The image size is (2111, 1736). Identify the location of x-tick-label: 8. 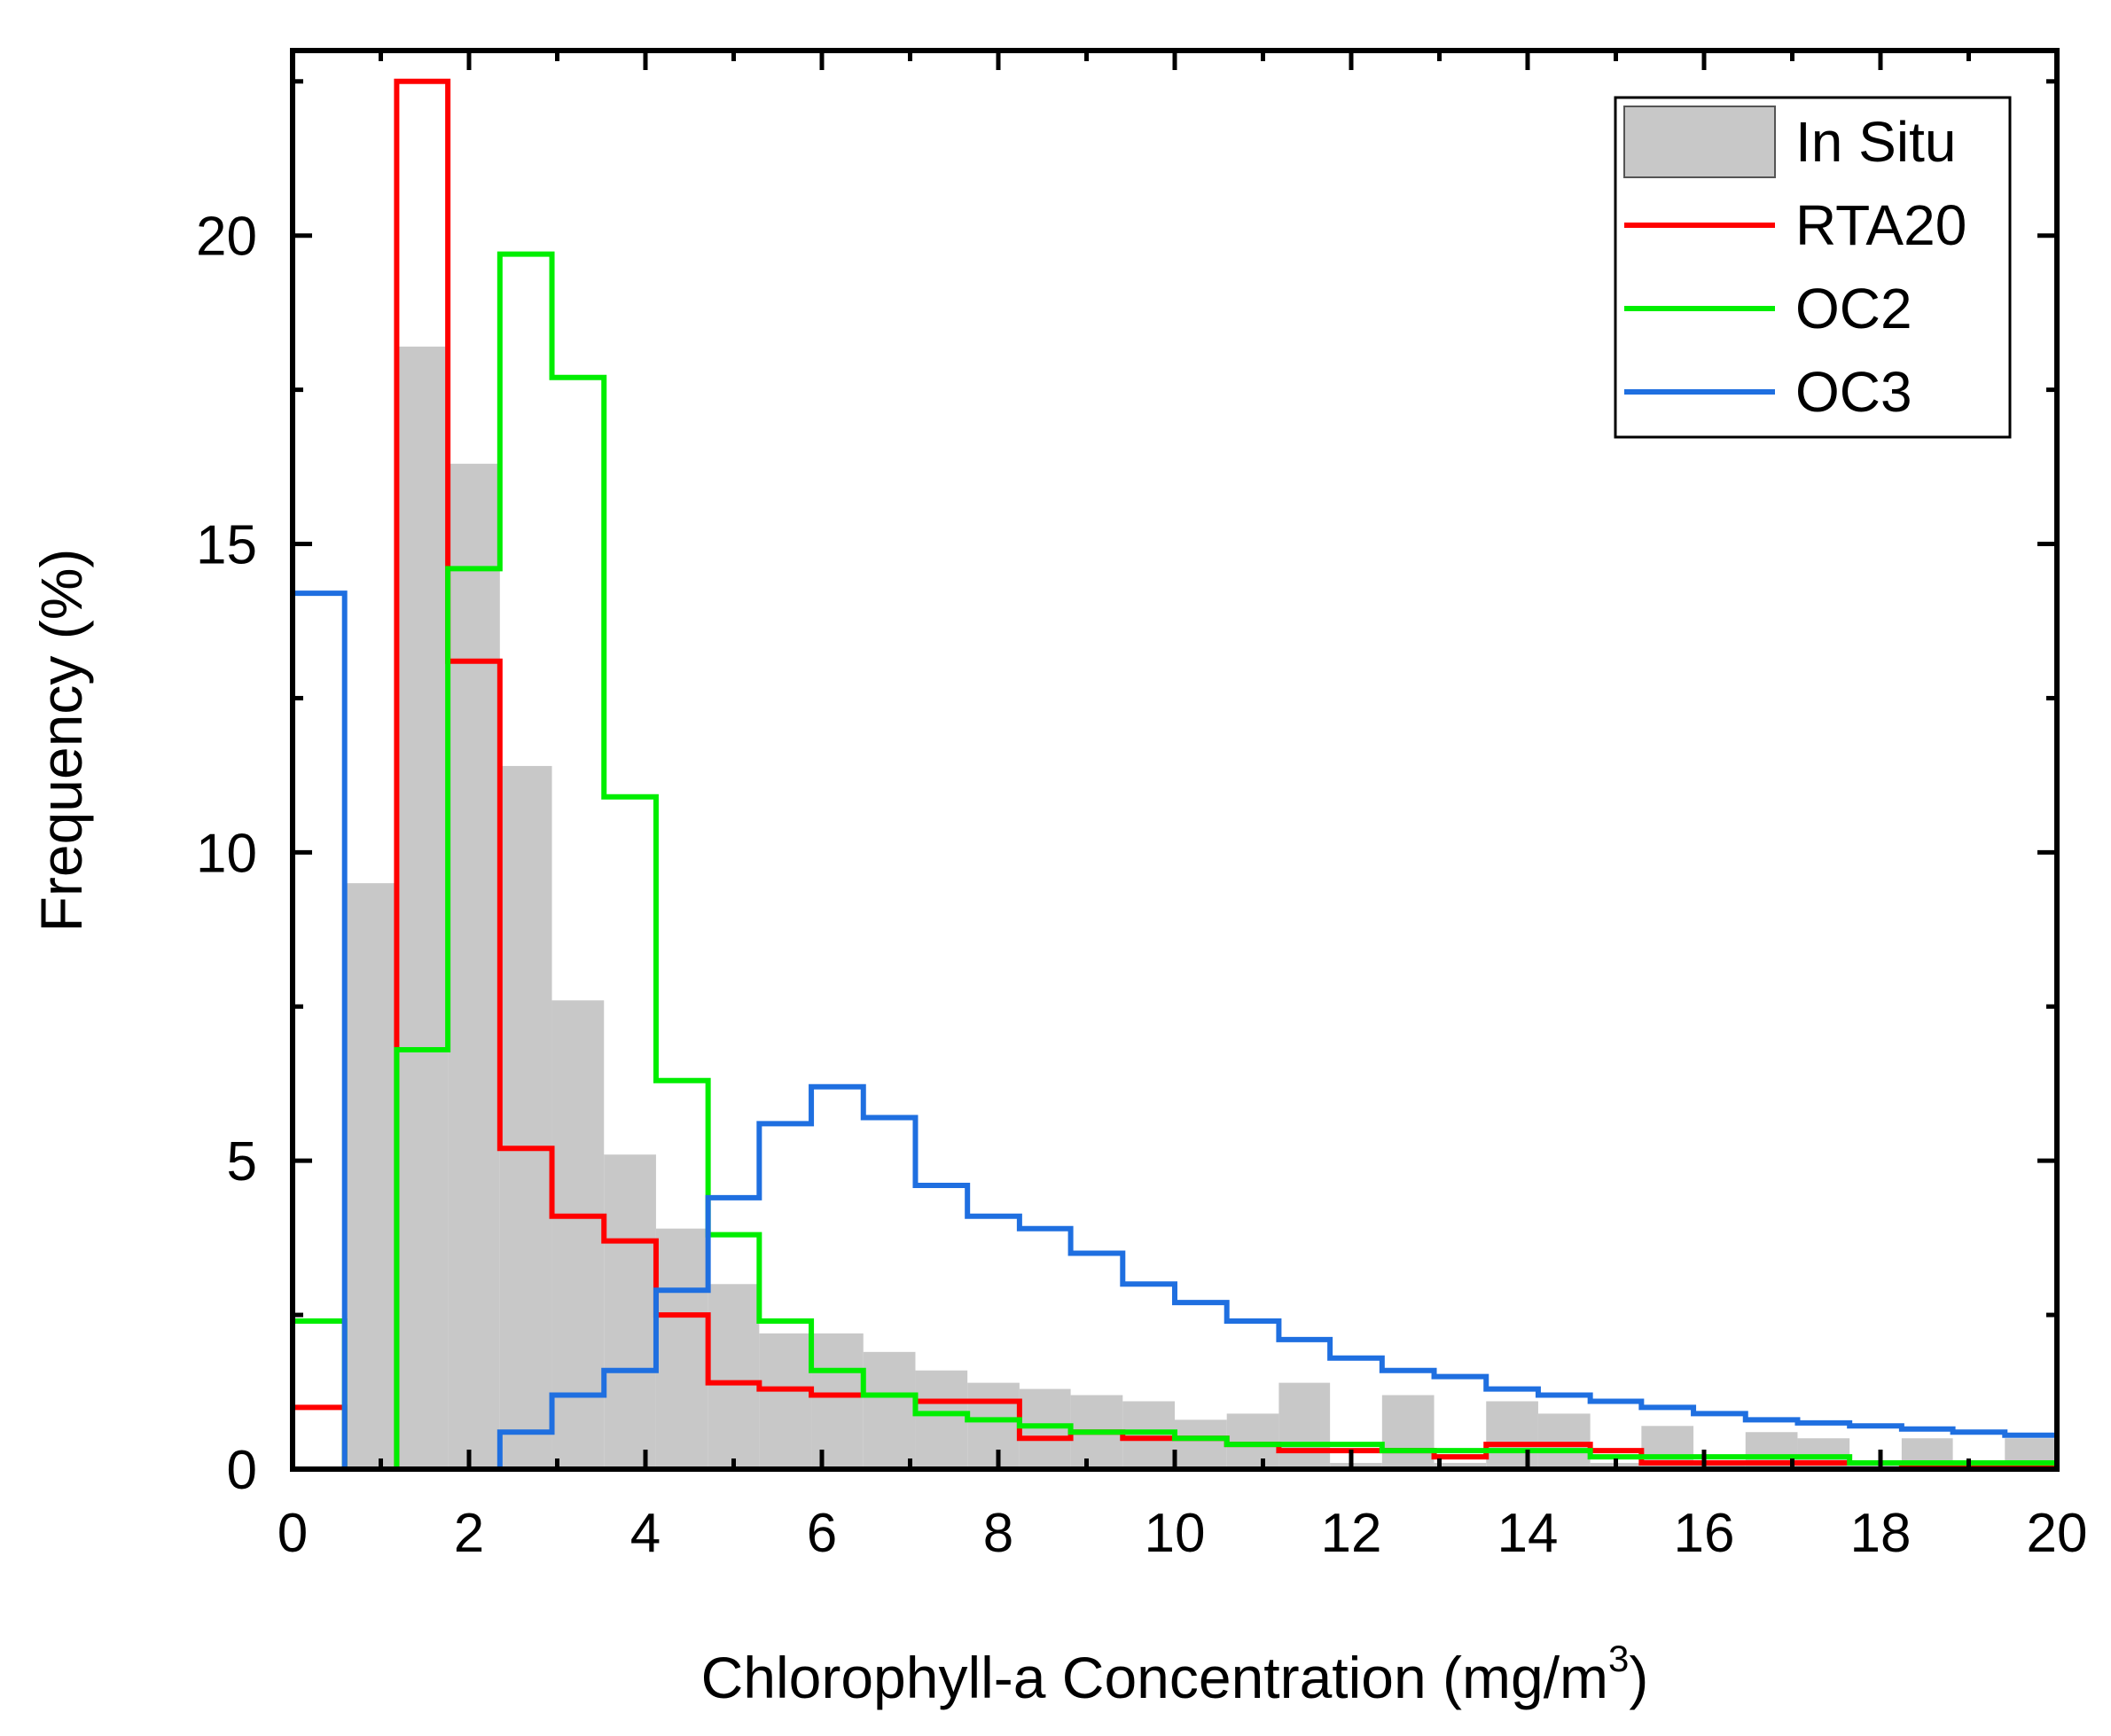
(998, 1533).